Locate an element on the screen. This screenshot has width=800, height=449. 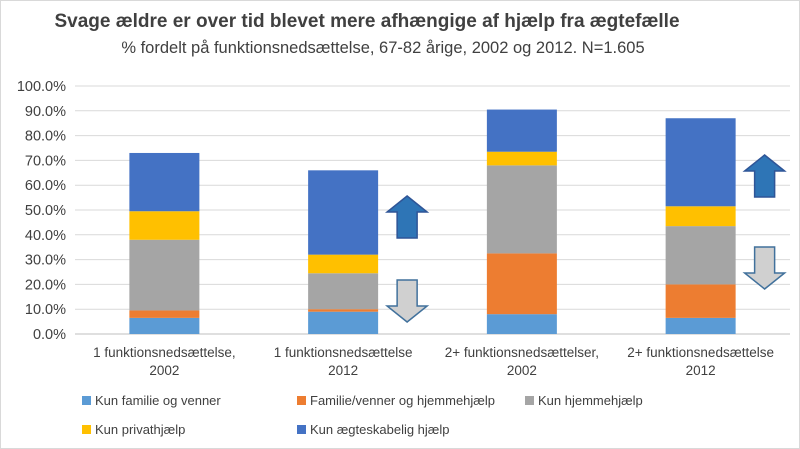
y-tick-label: 50.0% is located at coordinates (45, 211).